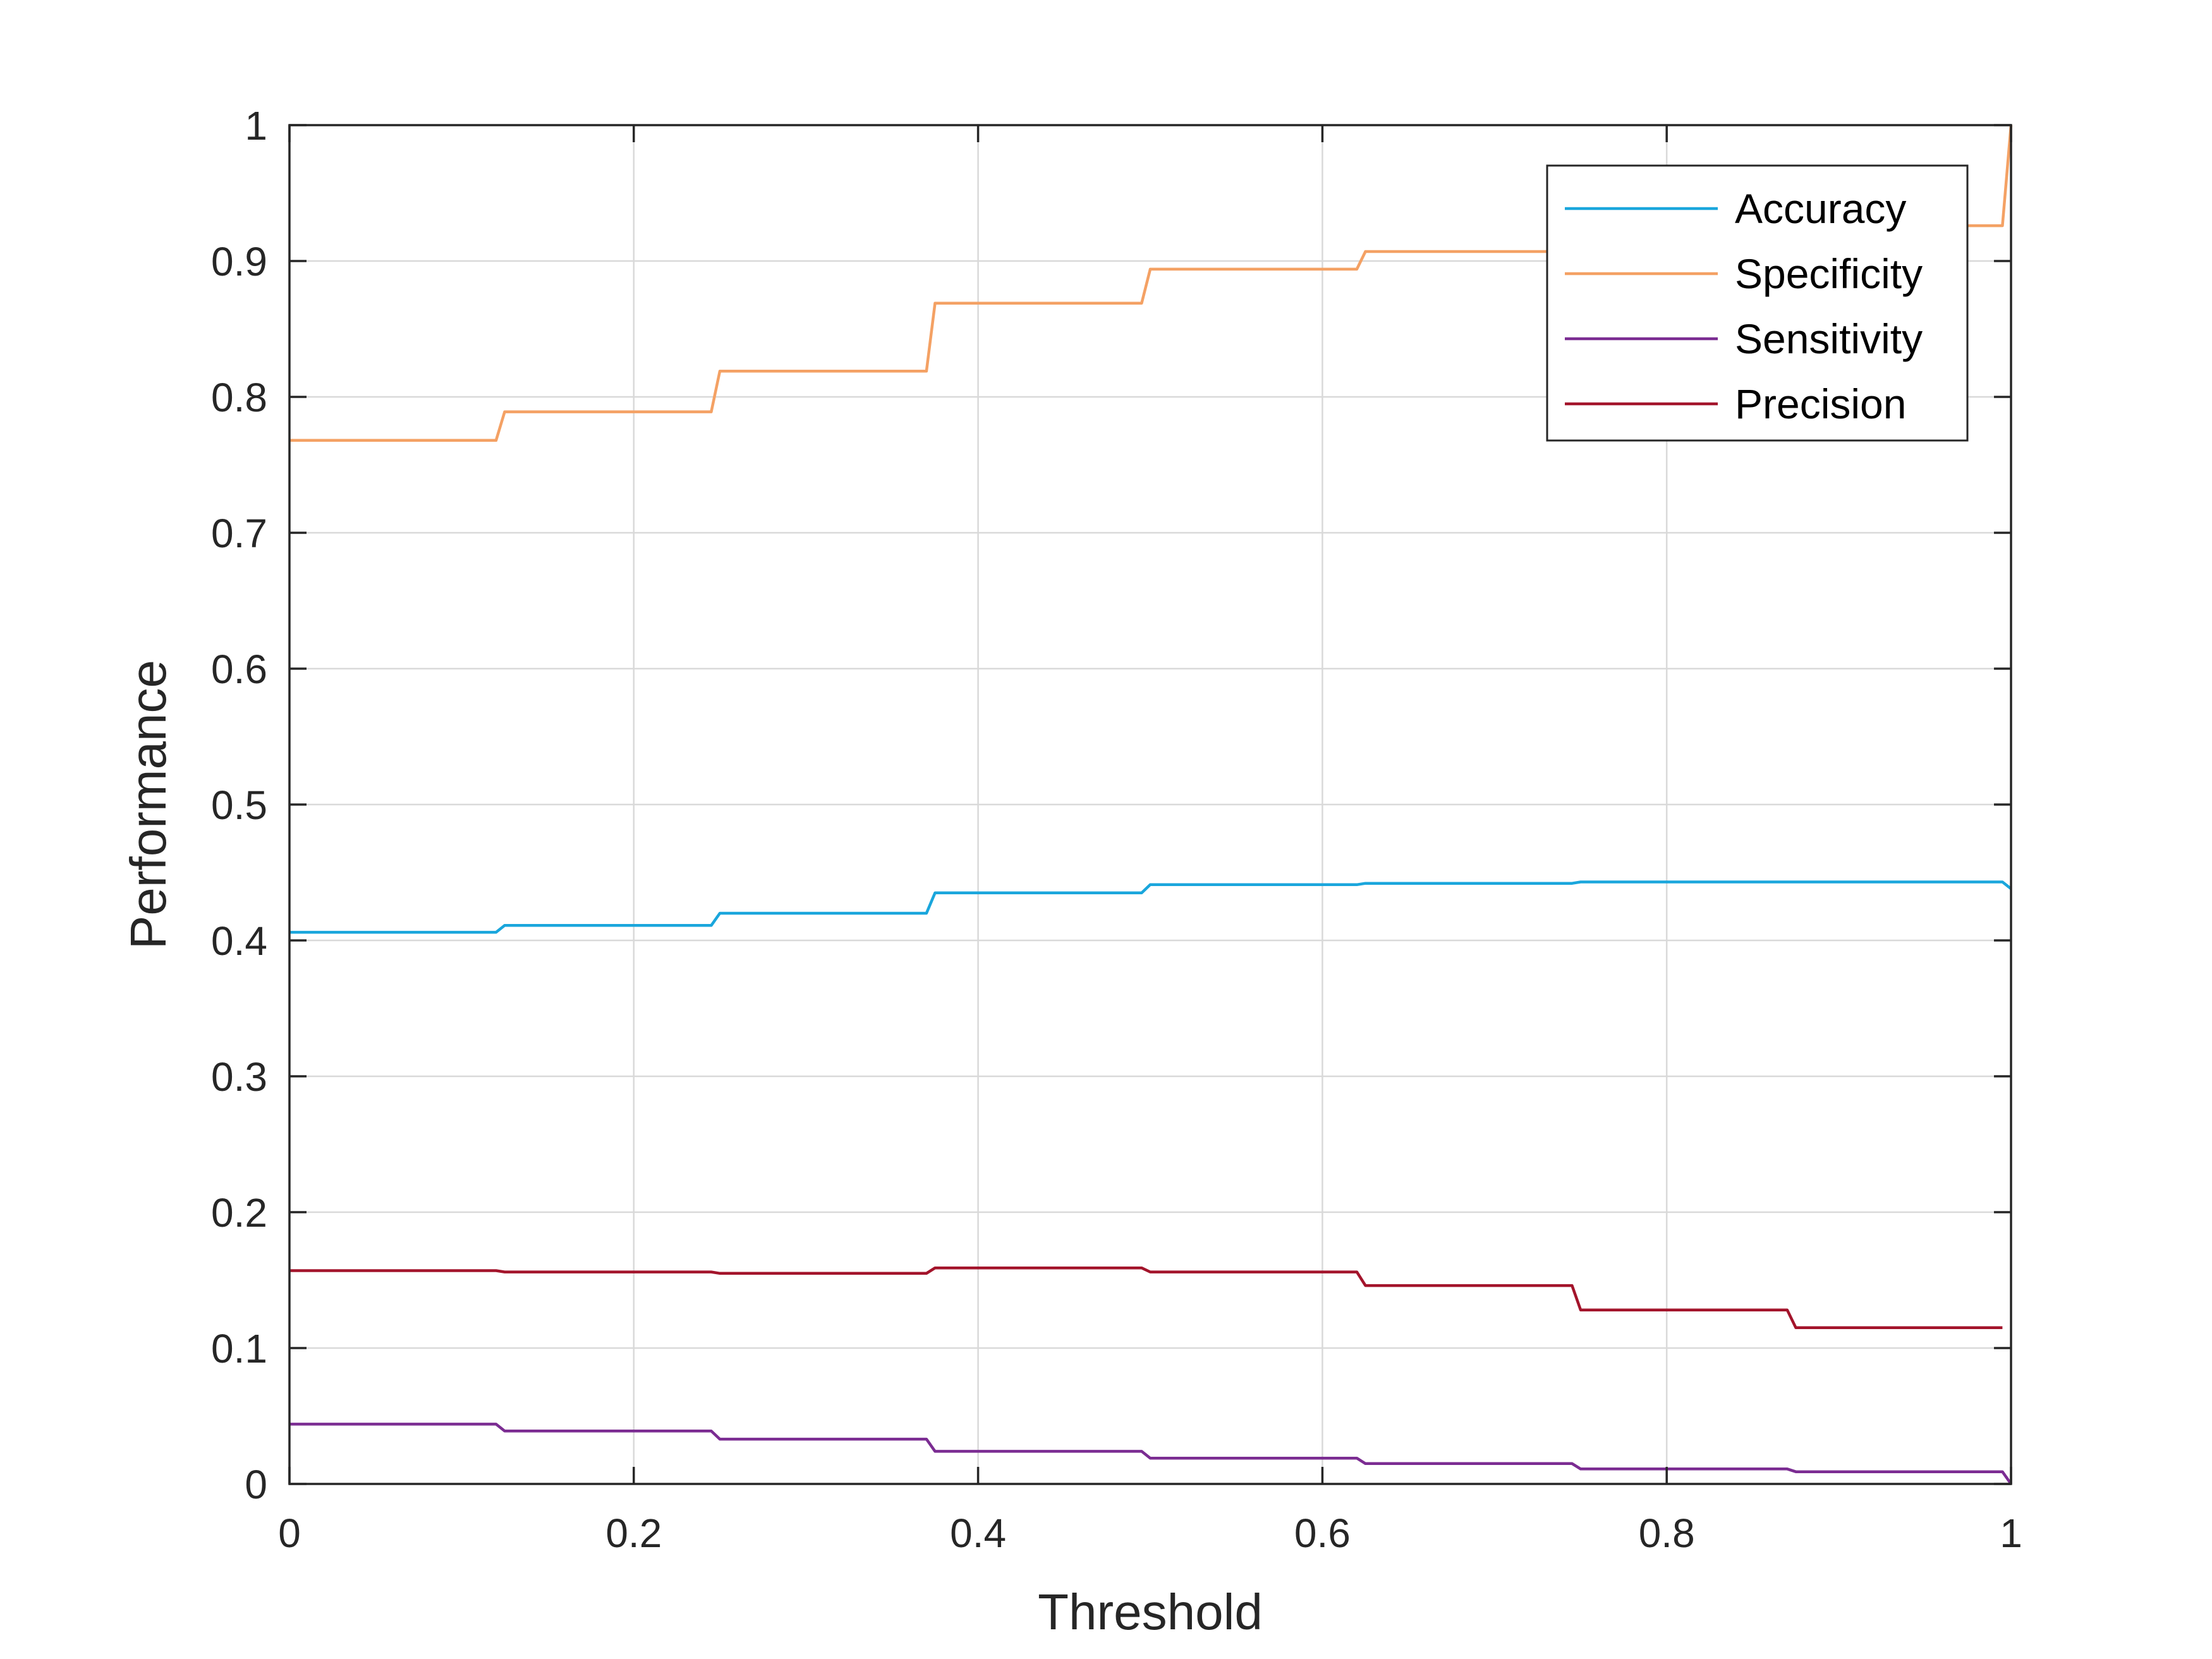 The height and width of the screenshot is (1659, 2212). Describe the element at coordinates (239, 261) in the screenshot. I see `y-tick-label: 0.9` at that location.